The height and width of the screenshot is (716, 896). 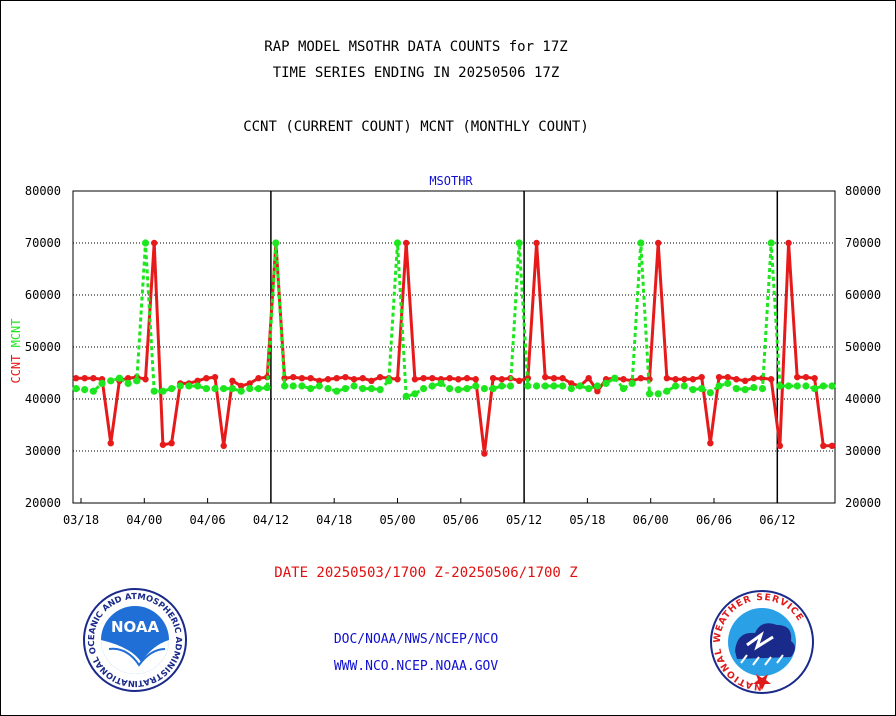 I want to click on y-tick-label-left: 30000, so click(x=43, y=451).